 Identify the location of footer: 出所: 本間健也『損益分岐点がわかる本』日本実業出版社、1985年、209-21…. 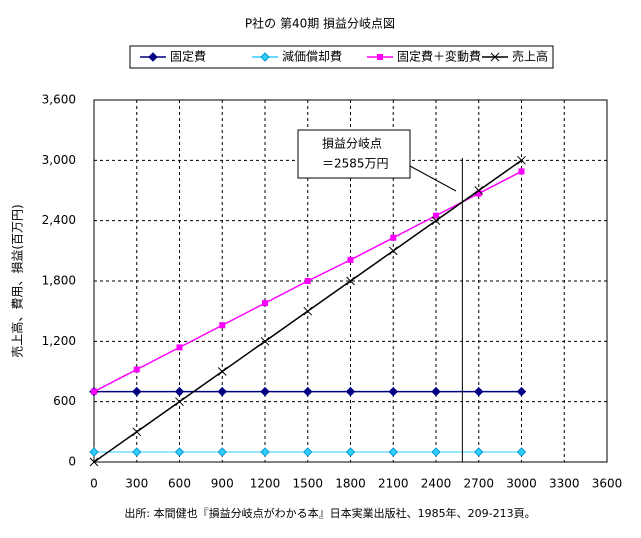
(329, 513).